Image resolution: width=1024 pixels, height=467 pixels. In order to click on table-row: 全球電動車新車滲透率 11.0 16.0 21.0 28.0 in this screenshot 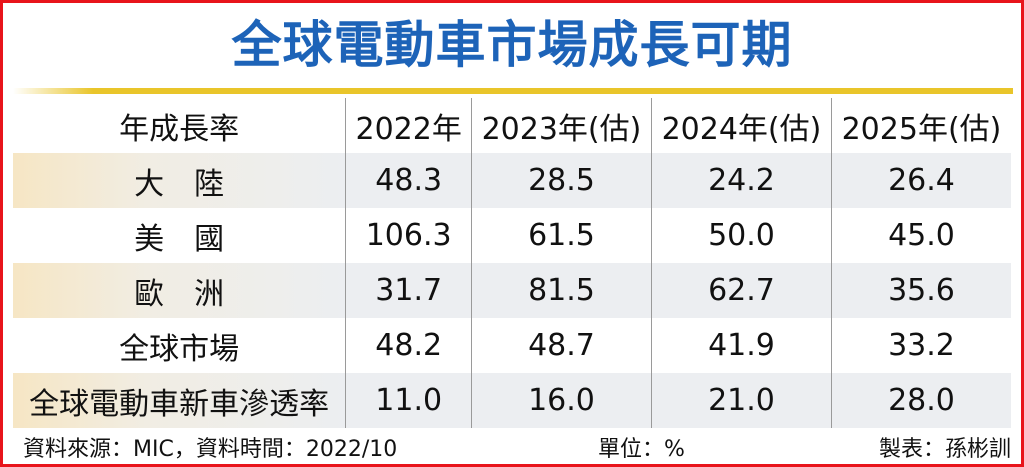, I will do `click(512, 400)`.